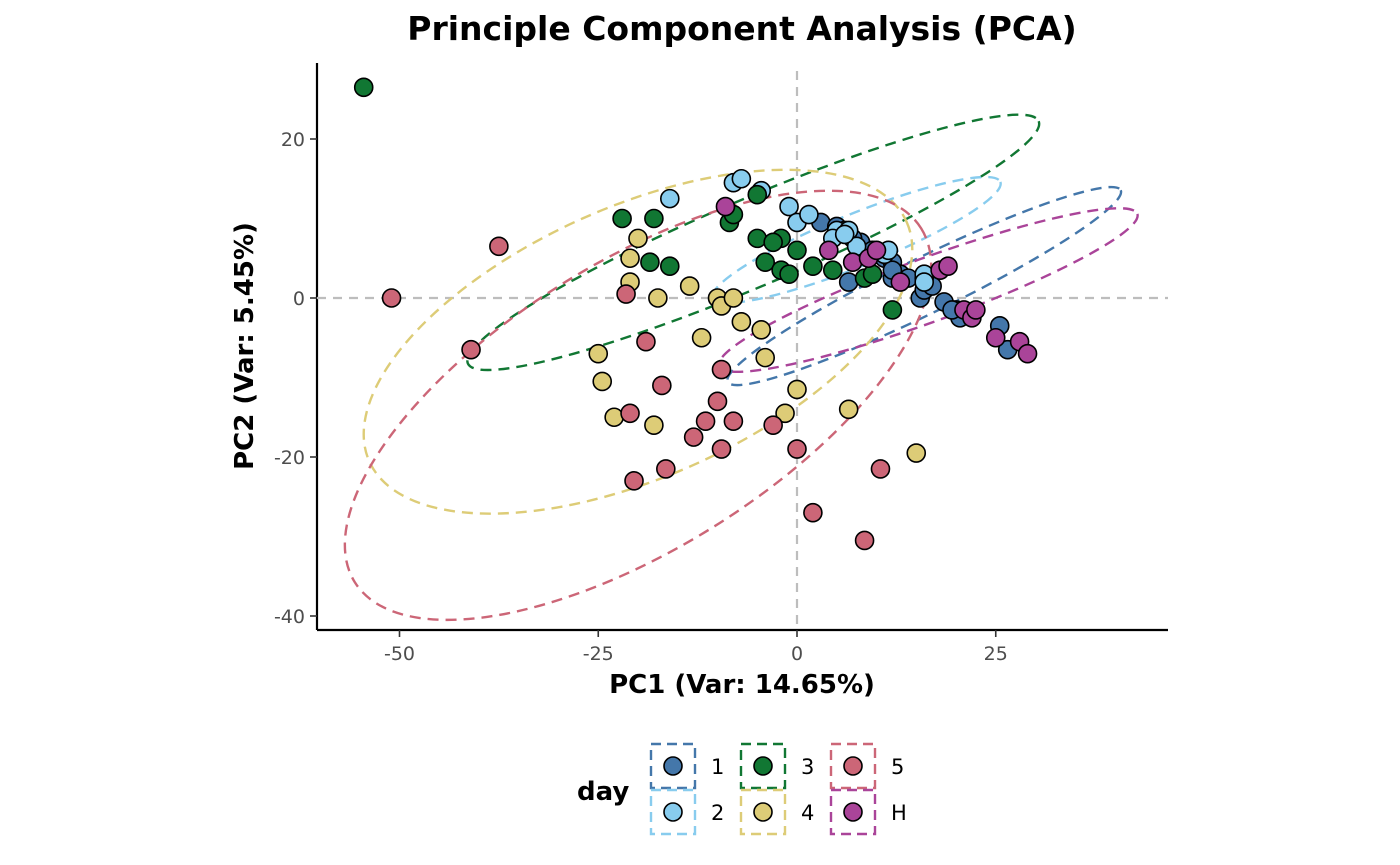 This screenshot has width=1400, height=865. What do you see at coordinates (807, 767) in the screenshot?
I see `legend-label-3: 3` at bounding box center [807, 767].